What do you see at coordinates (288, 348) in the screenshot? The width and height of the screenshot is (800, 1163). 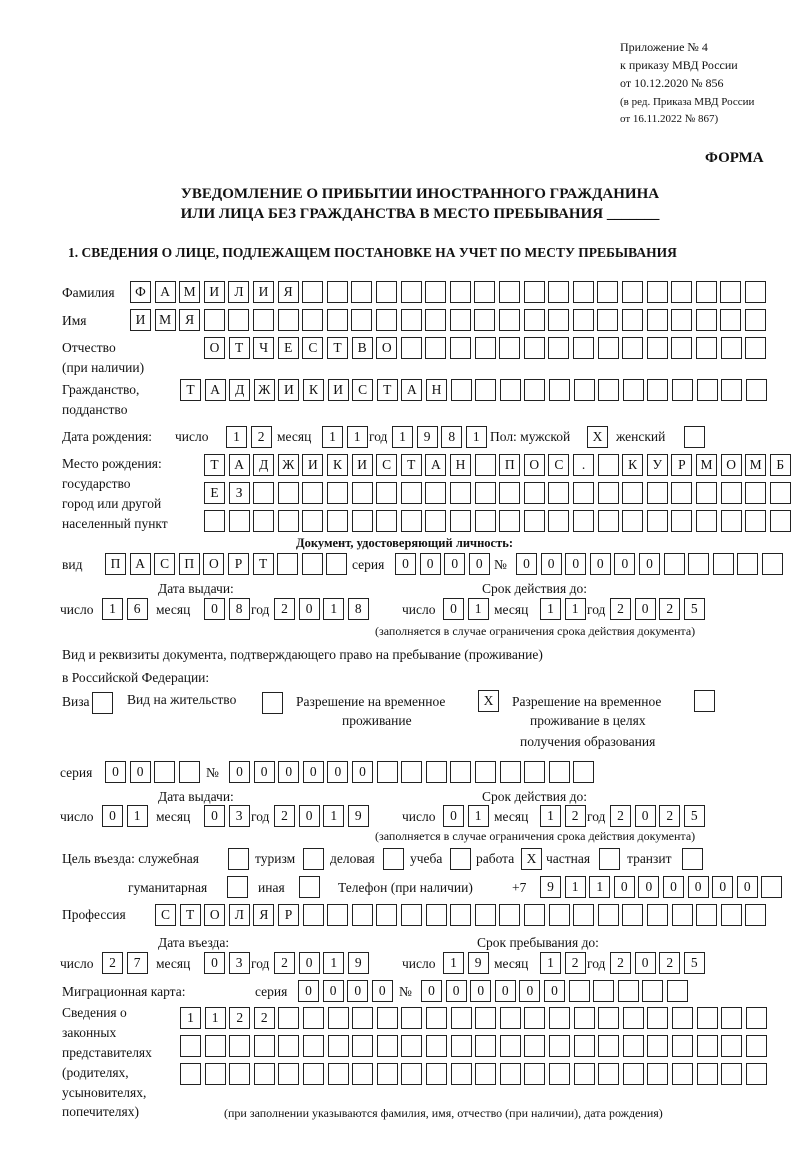 I see `char-box: Е` at bounding box center [288, 348].